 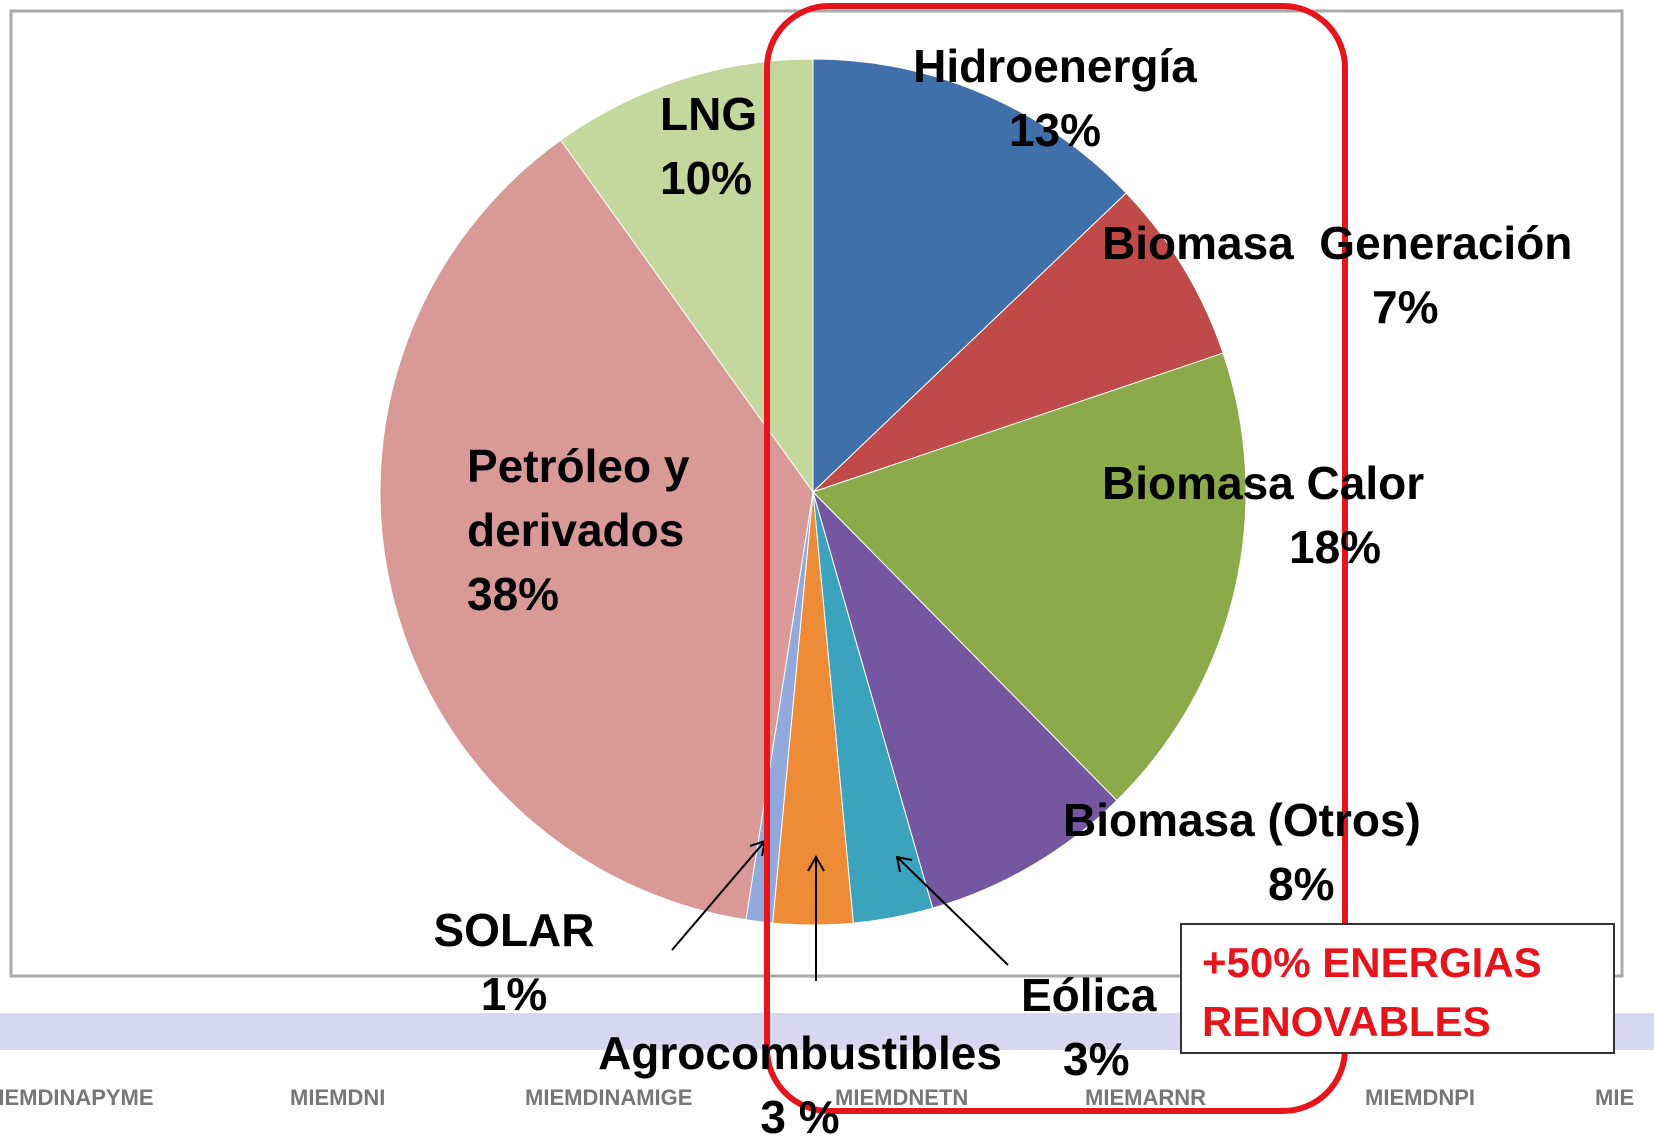 I want to click on category-label: SOLAR, so click(x=514, y=930).